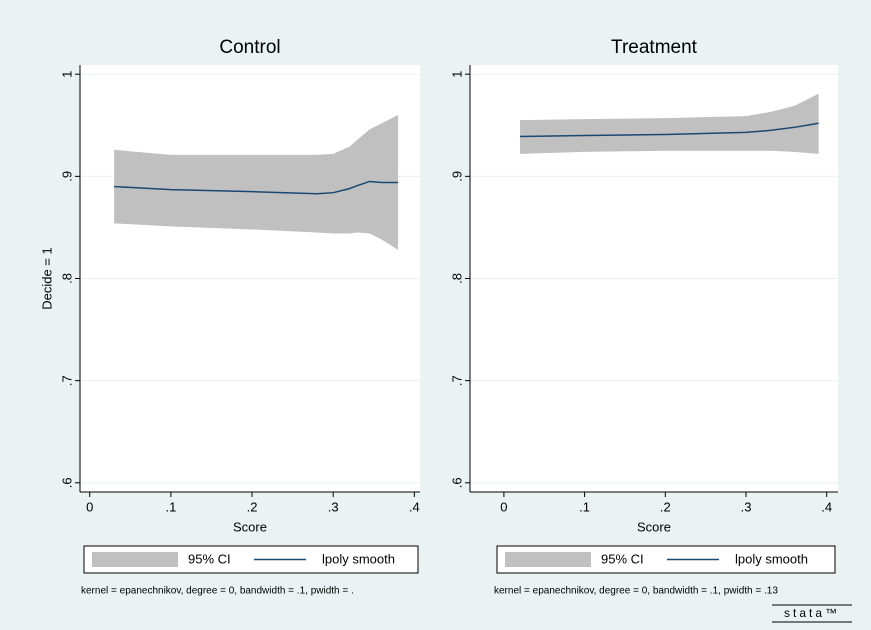 The height and width of the screenshot is (630, 871). I want to click on chart-title: Control, so click(249, 47).